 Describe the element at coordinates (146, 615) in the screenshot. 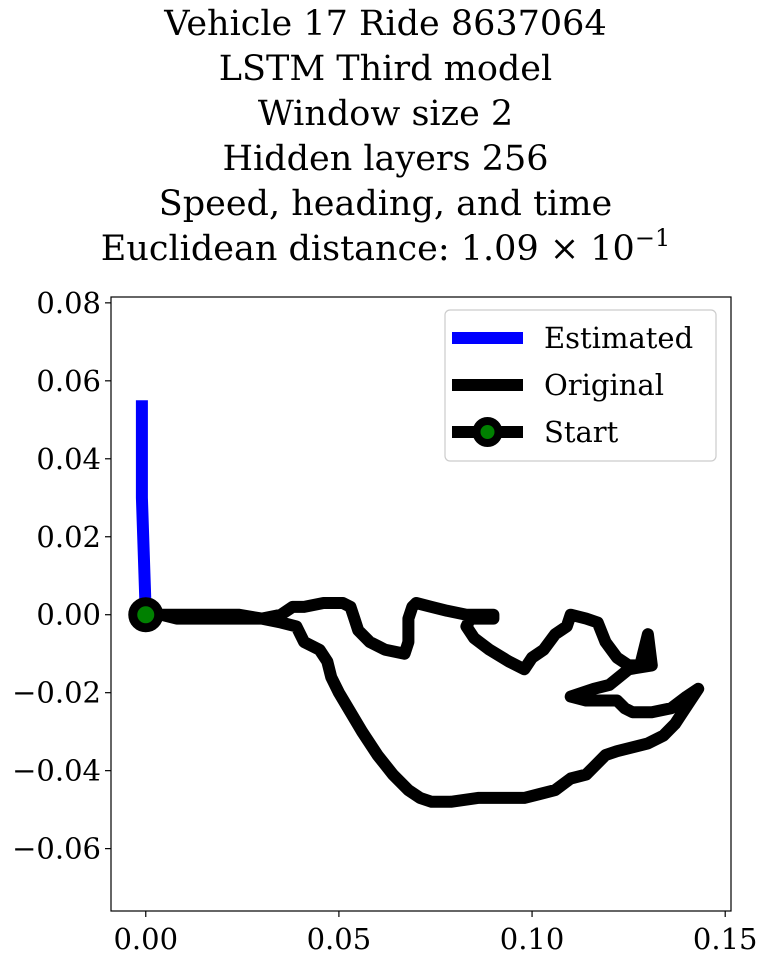

I see `start-marker` at that location.